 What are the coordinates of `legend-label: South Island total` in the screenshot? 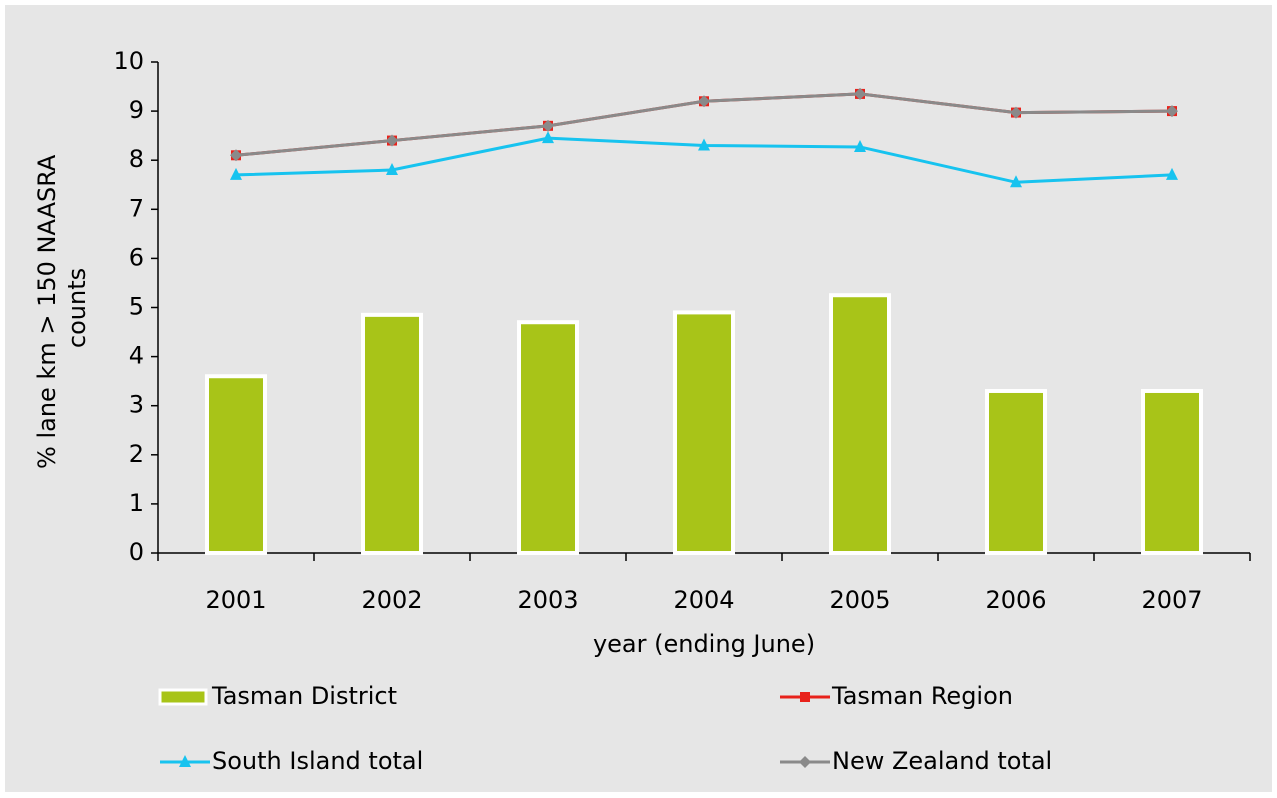 It's located at (317, 761).